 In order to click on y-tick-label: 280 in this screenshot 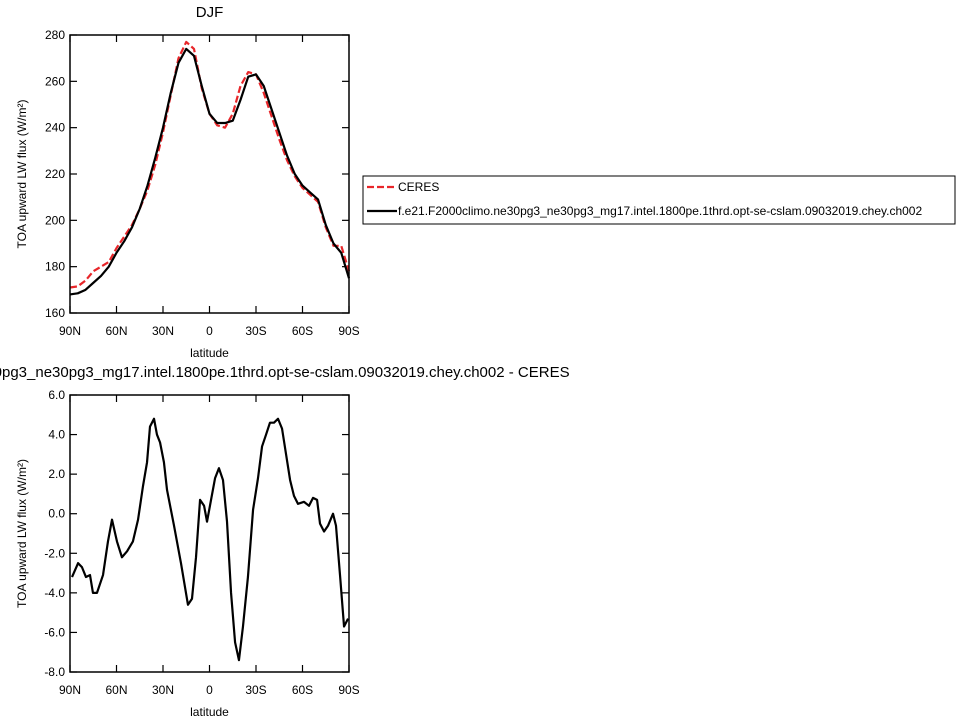, I will do `click(55, 35)`.